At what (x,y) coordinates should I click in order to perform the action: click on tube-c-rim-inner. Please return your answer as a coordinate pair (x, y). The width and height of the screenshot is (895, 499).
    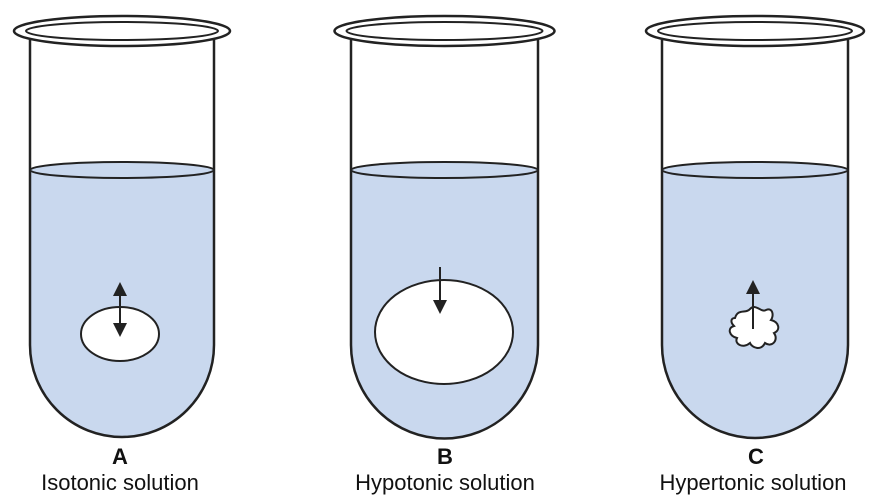
    Looking at the image, I should click on (755, 31).